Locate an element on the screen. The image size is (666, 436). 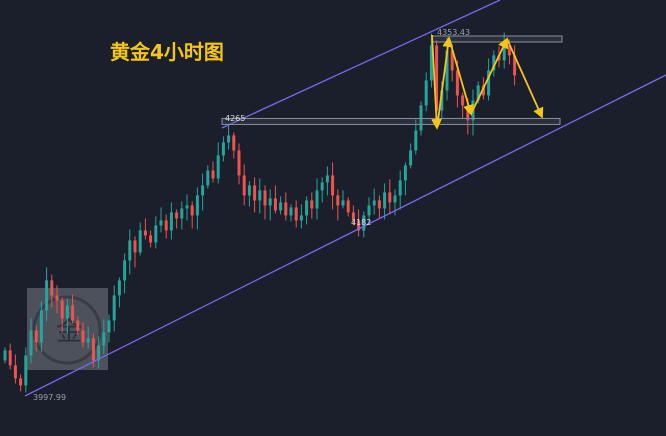
high-price-label: 4353.43 is located at coordinates (453, 32).